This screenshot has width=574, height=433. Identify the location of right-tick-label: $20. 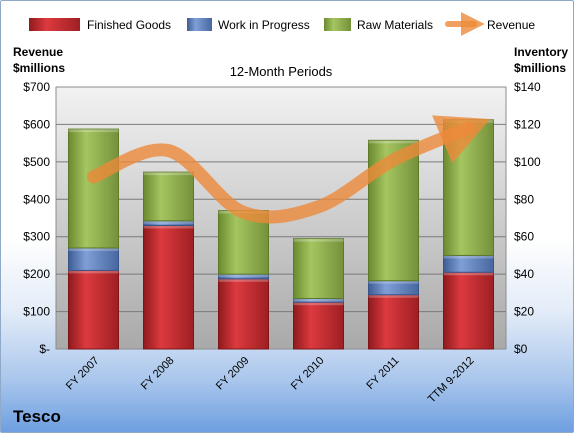
(524, 312).